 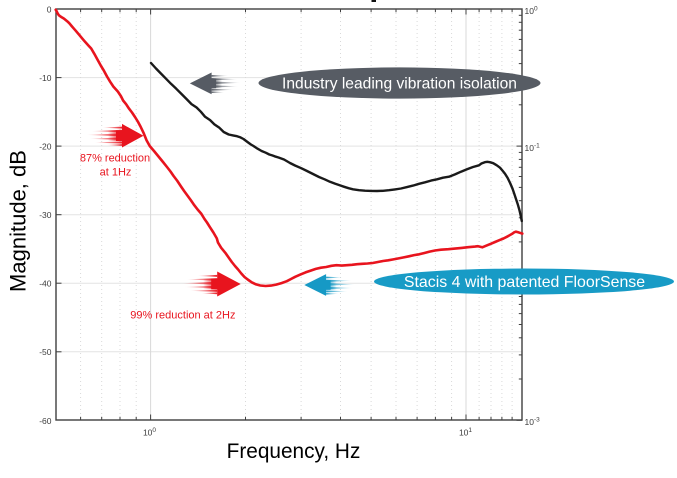 What do you see at coordinates (116, 172) in the screenshot?
I see `svg-text: at 1Hz` at bounding box center [116, 172].